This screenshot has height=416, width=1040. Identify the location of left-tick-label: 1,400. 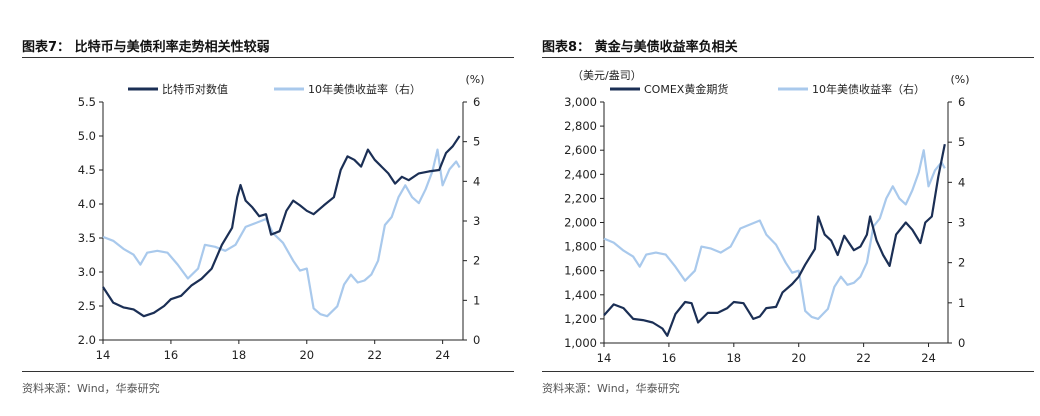
(580, 295).